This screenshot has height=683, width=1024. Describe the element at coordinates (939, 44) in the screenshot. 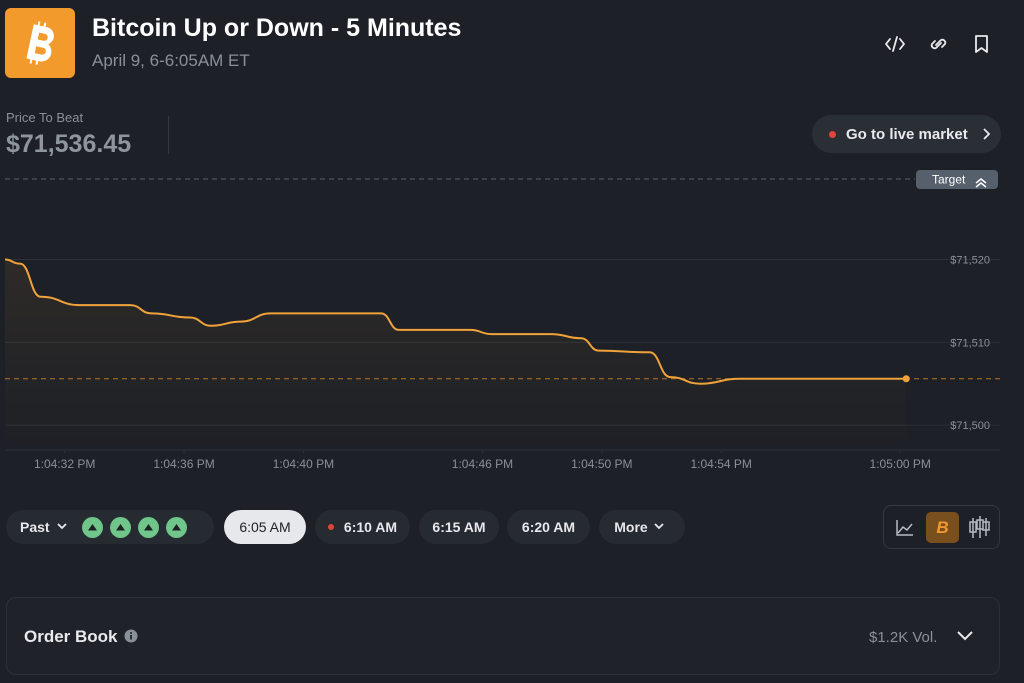

I see `header-actions` at that location.